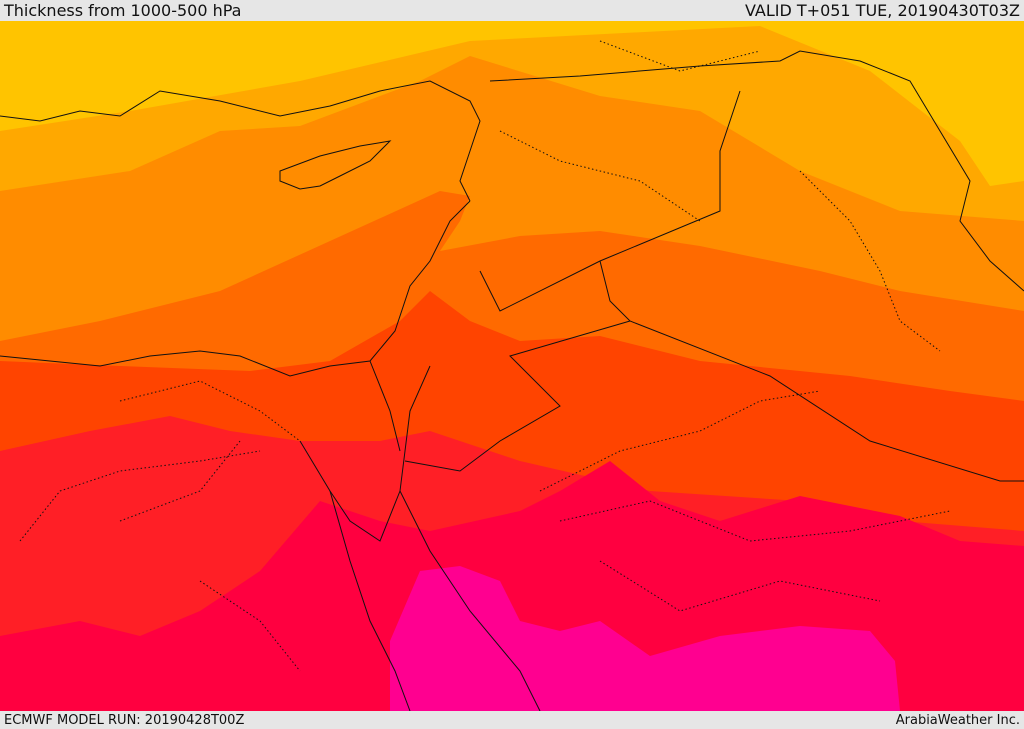  I want to click on redsea-east-coast, so click(470, 600).